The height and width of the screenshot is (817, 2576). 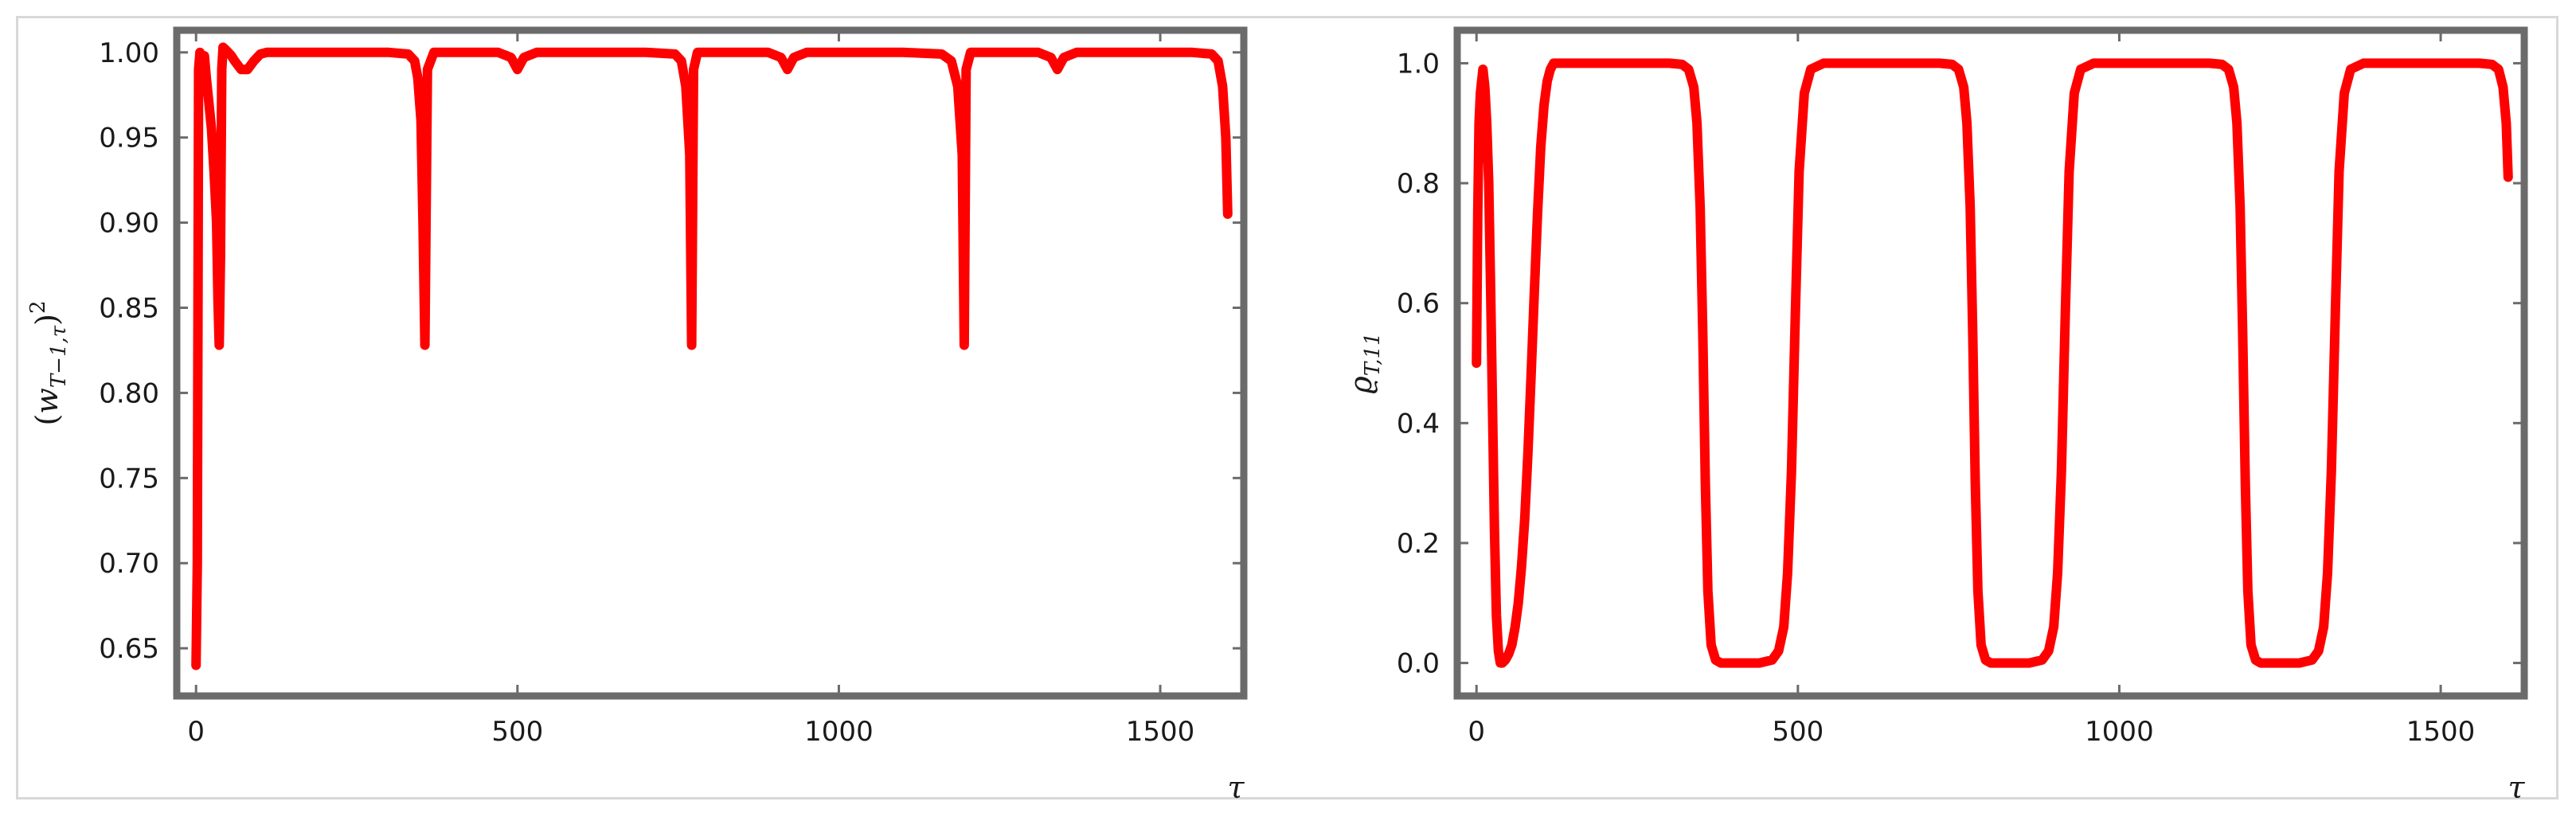 What do you see at coordinates (1418, 64) in the screenshot?
I see `y-tick-label: 1.0` at bounding box center [1418, 64].